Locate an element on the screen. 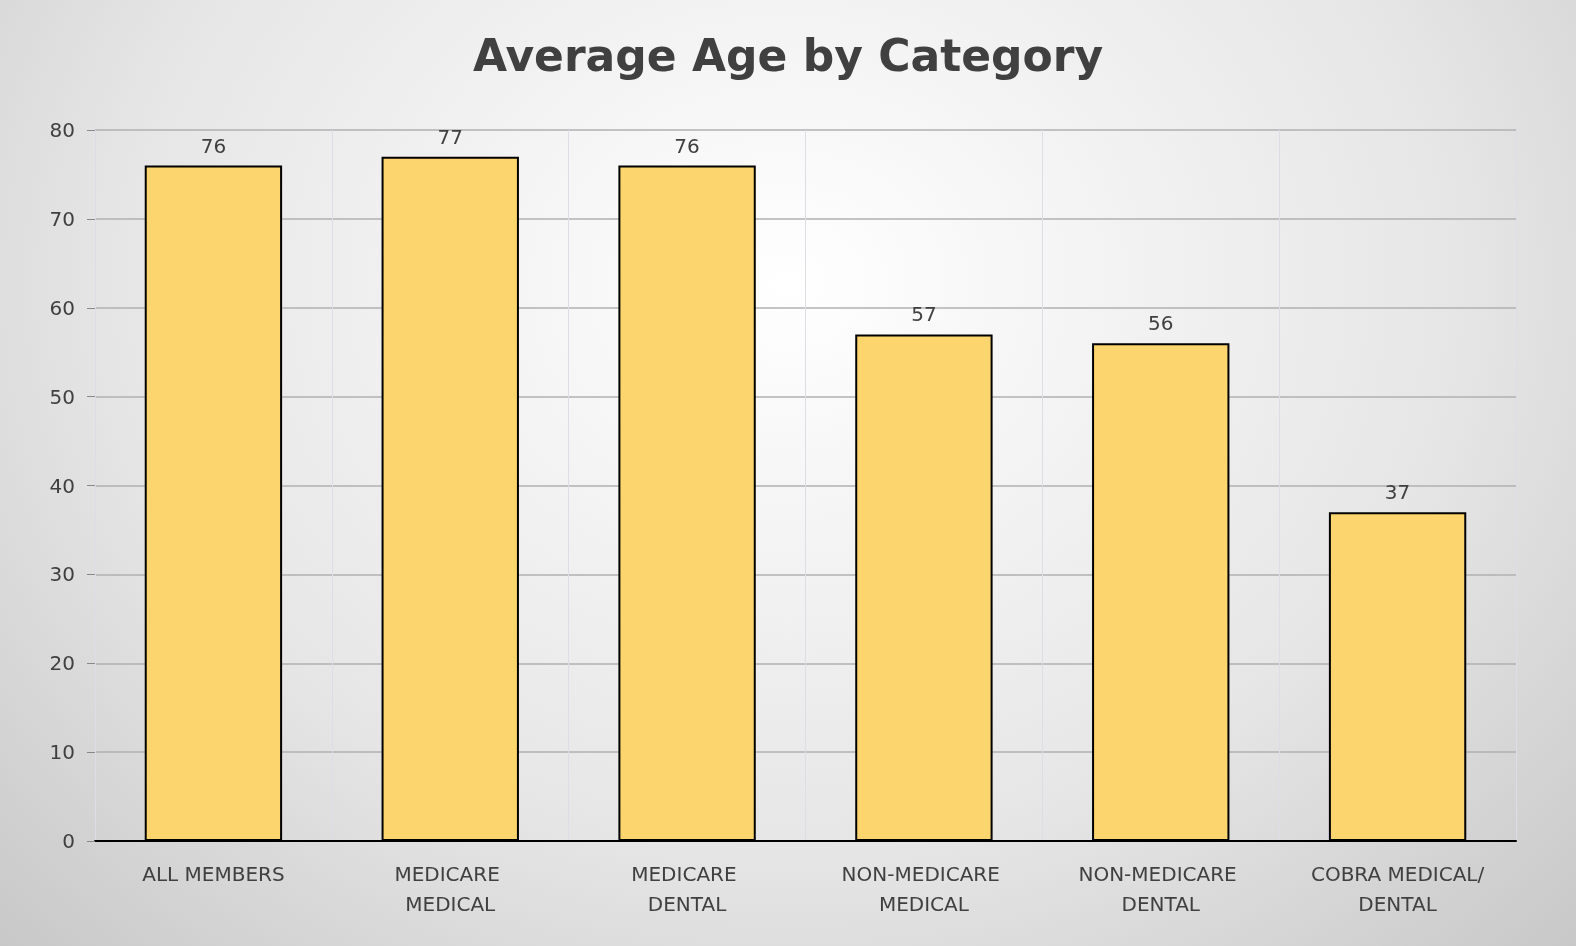 Image resolution: width=1576 pixels, height=946 pixels. chart-title: Average Age by Category is located at coordinates (788, 55).